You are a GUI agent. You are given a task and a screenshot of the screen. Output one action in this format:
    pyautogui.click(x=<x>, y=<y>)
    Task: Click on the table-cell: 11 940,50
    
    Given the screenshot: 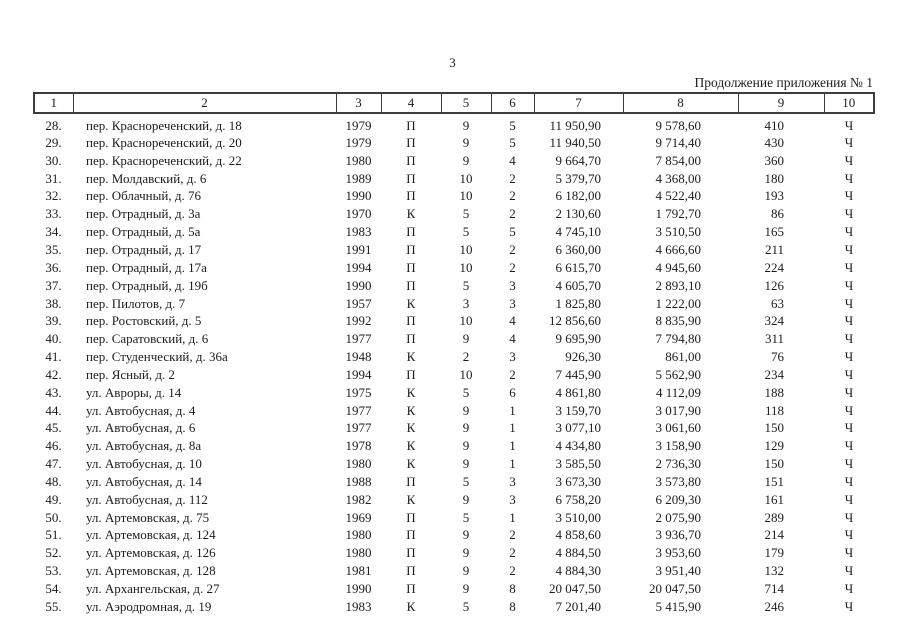 What is the action you would take?
    pyautogui.click(x=575, y=142)
    